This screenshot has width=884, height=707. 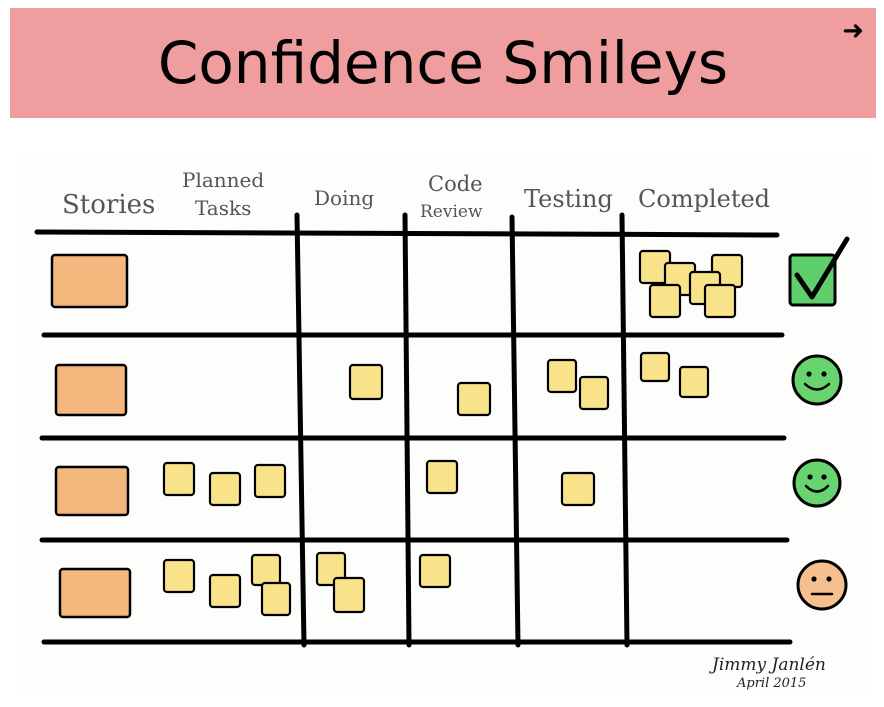 I want to click on neutral-smiley-icon, so click(x=822, y=585).